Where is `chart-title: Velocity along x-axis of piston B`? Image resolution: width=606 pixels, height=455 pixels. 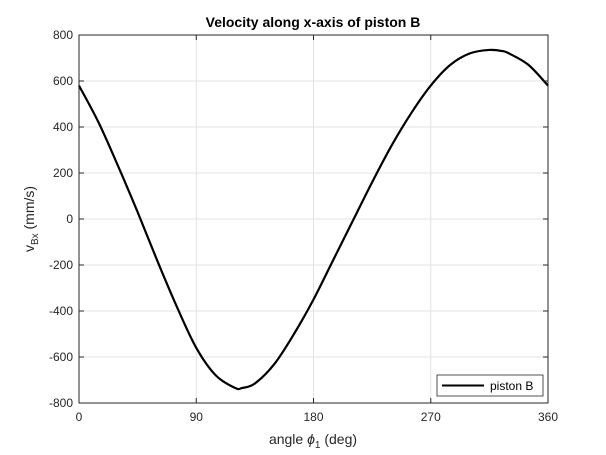 chart-title: Velocity along x-axis of piston B is located at coordinates (313, 22).